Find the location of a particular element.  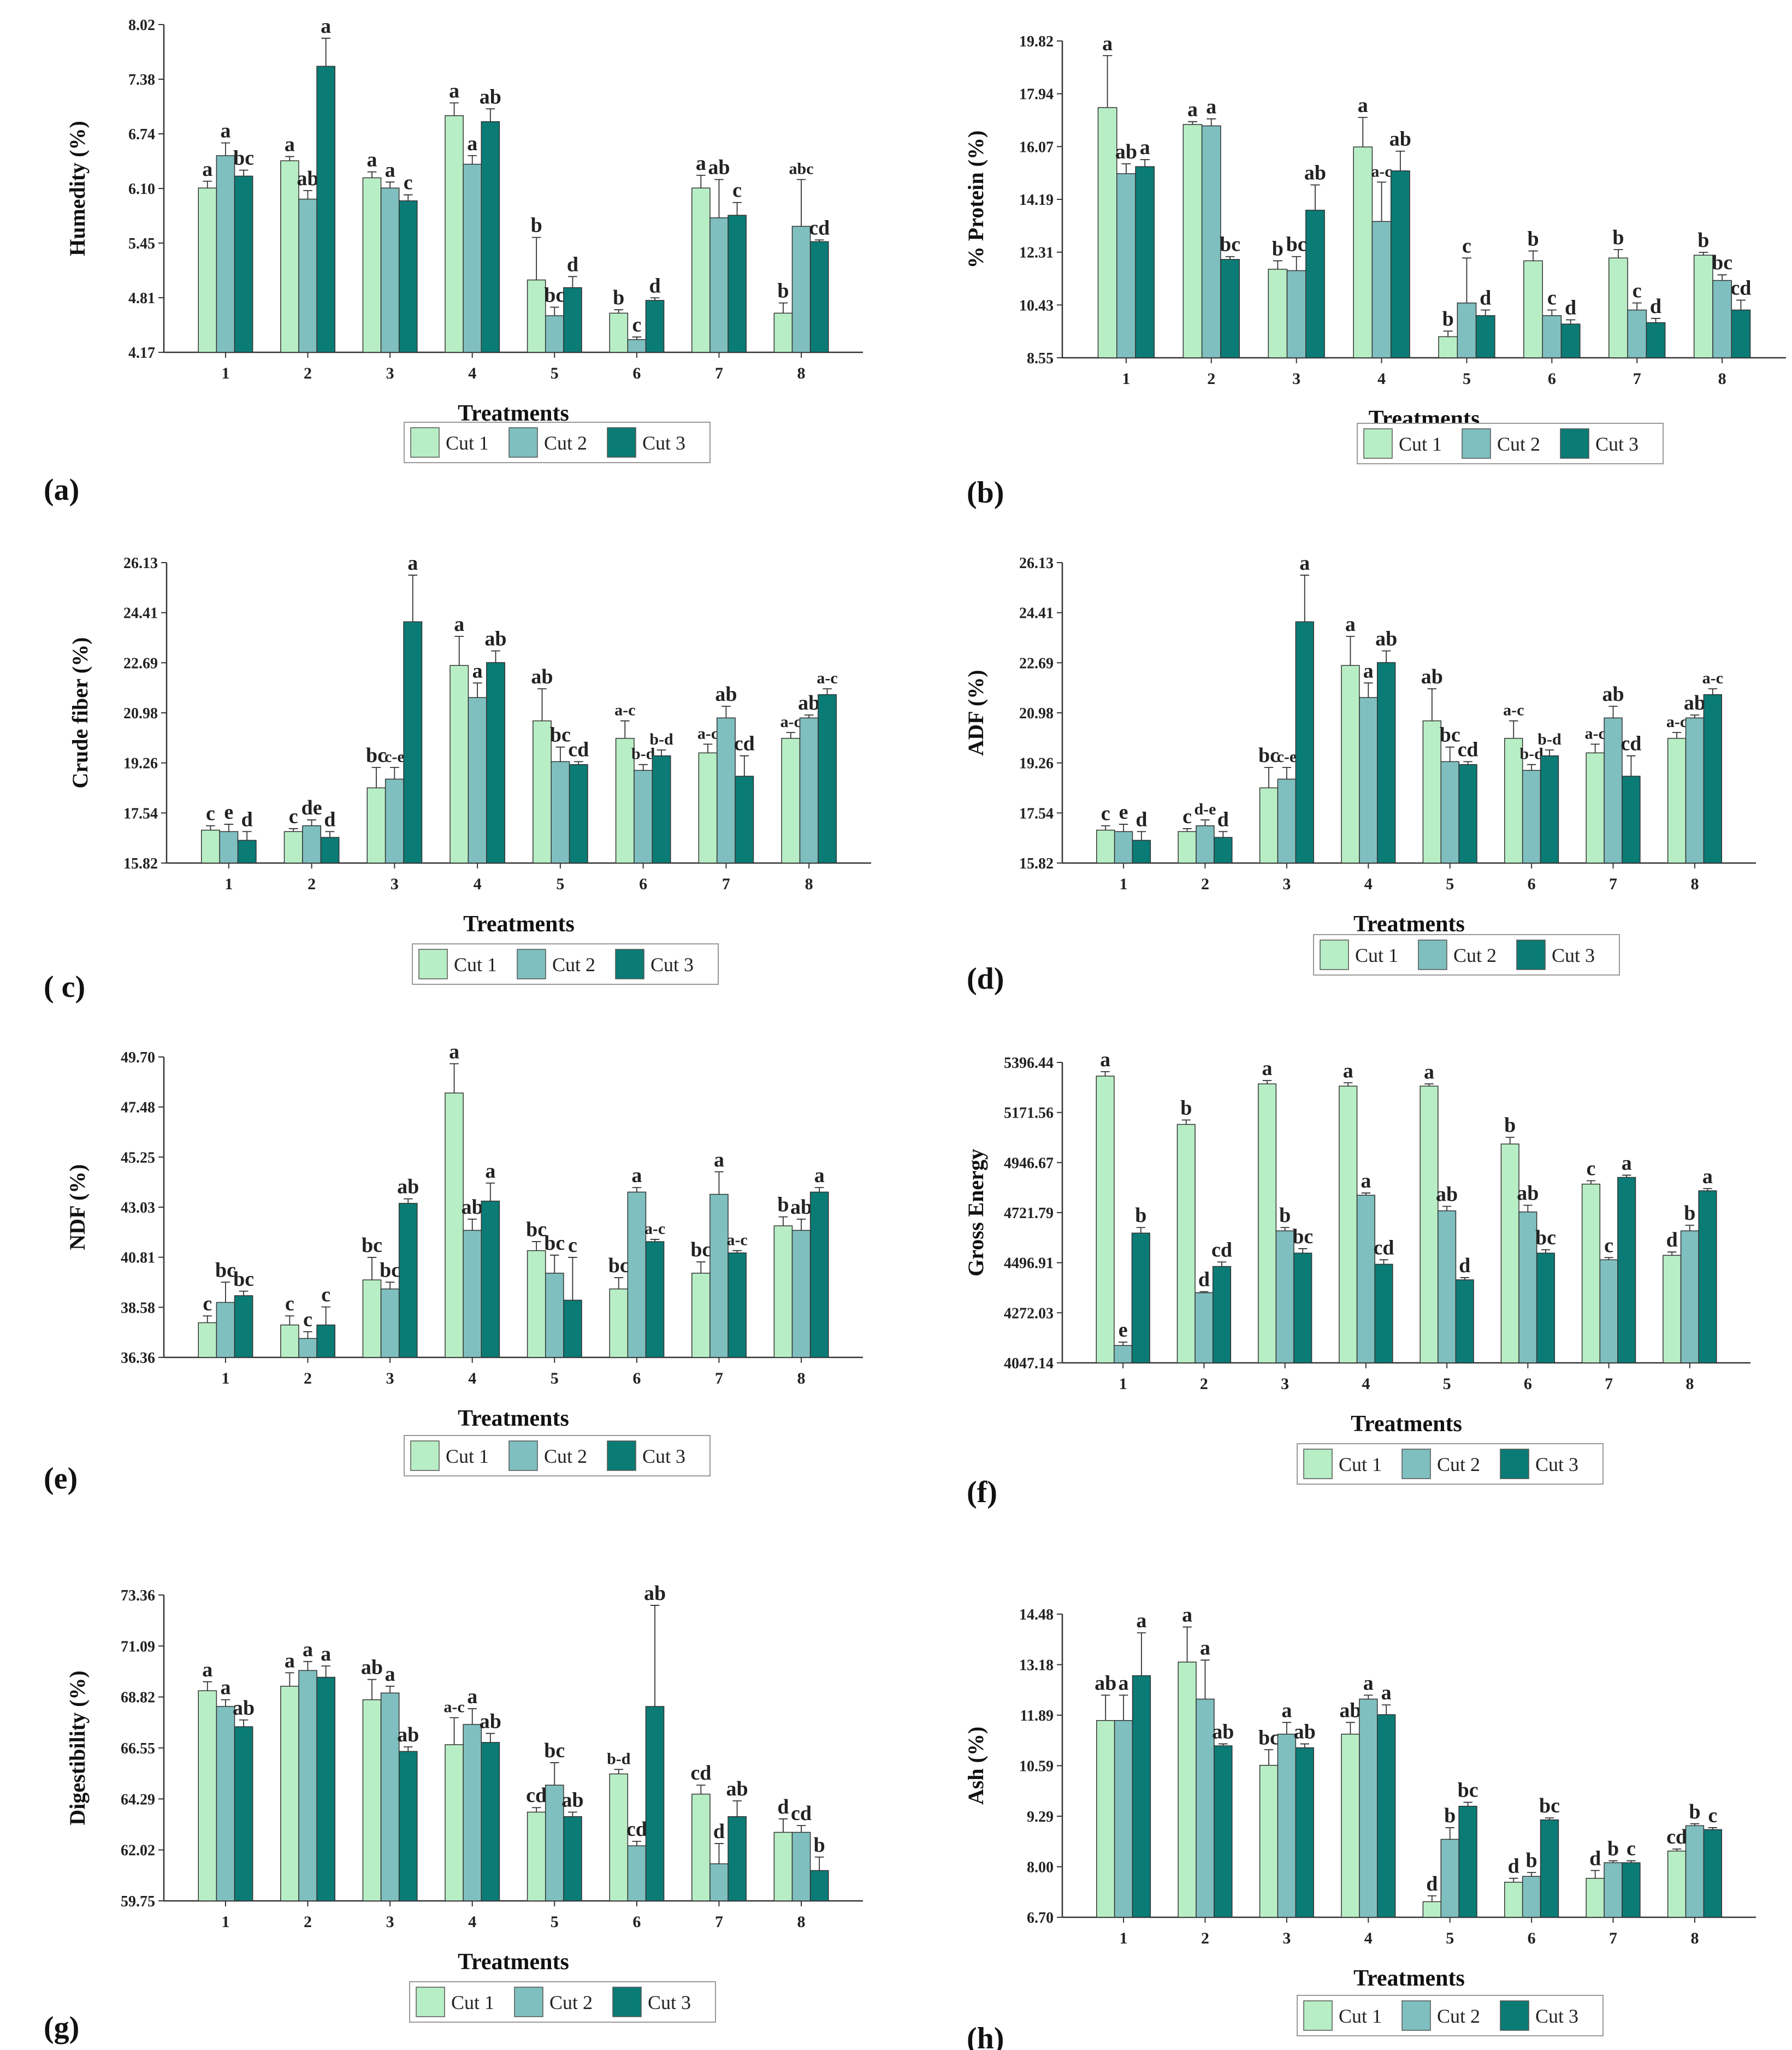

x-tick-label: 7 is located at coordinates (719, 373).